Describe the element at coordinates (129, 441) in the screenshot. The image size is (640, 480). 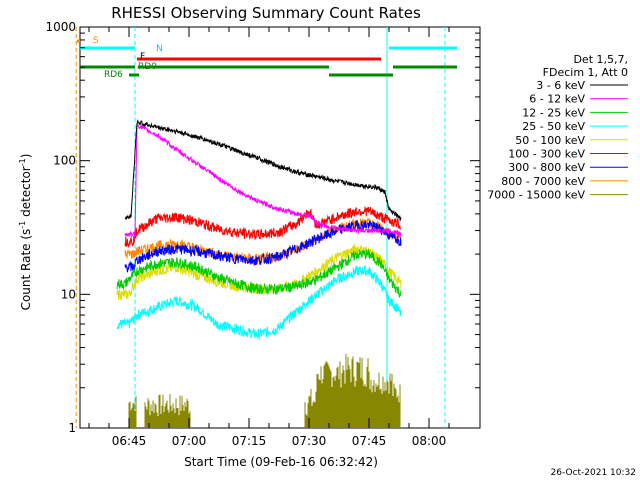
I see `x-tick-label-0: 06:45` at that location.